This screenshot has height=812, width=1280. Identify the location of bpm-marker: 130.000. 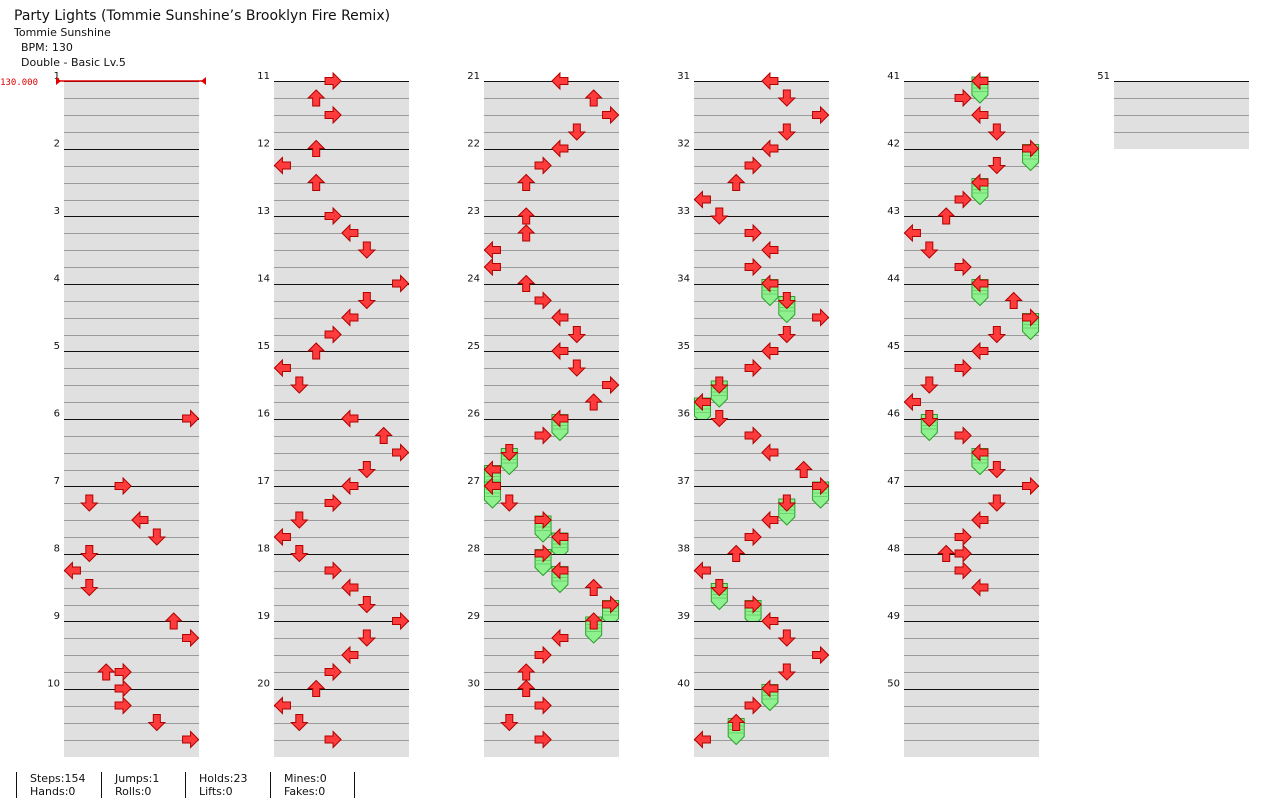
(103, 82).